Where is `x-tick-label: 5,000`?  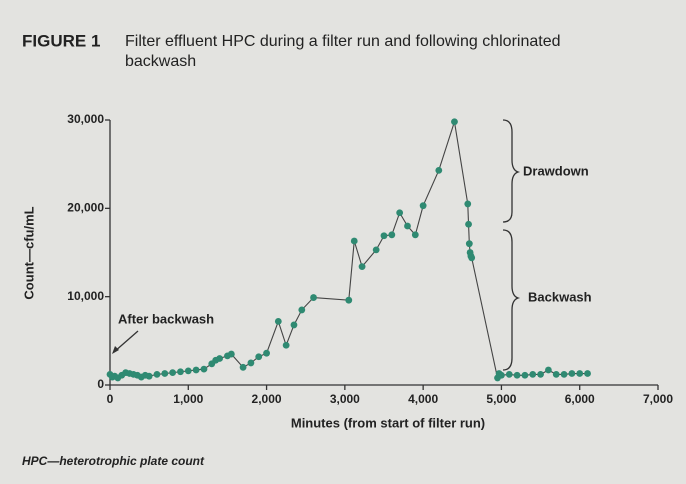
x-tick-label: 5,000 is located at coordinates (501, 399).